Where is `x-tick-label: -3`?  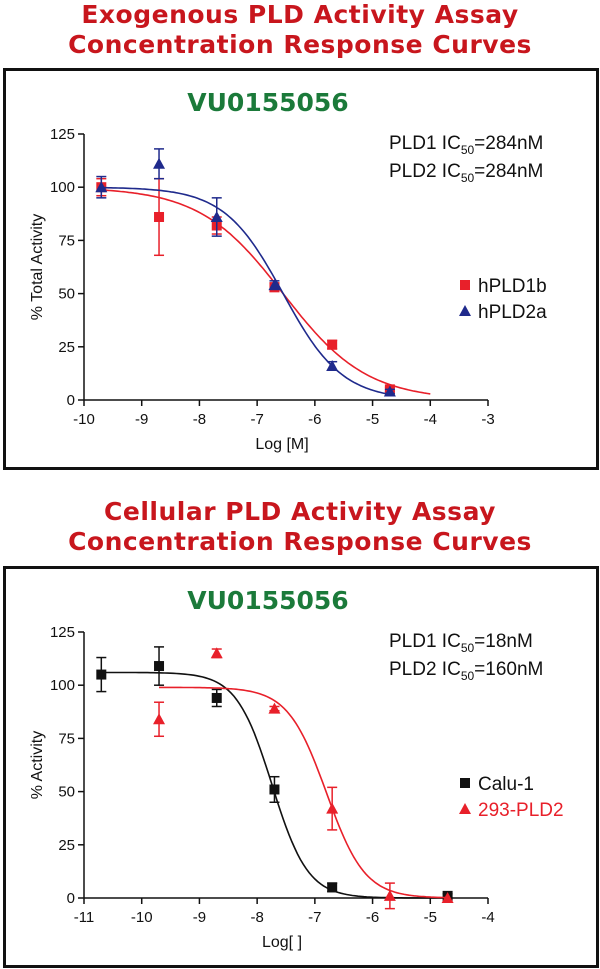
x-tick-label: -3 is located at coordinates (487, 419).